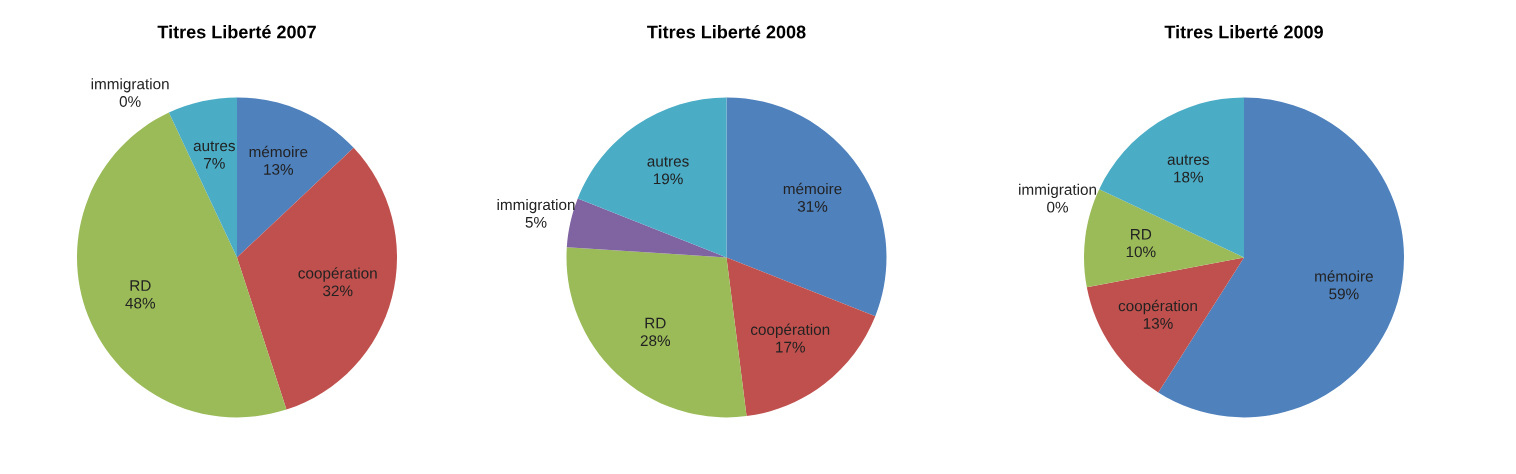 The height and width of the screenshot is (474, 1516). I want to click on data-label: 19%, so click(668, 179).